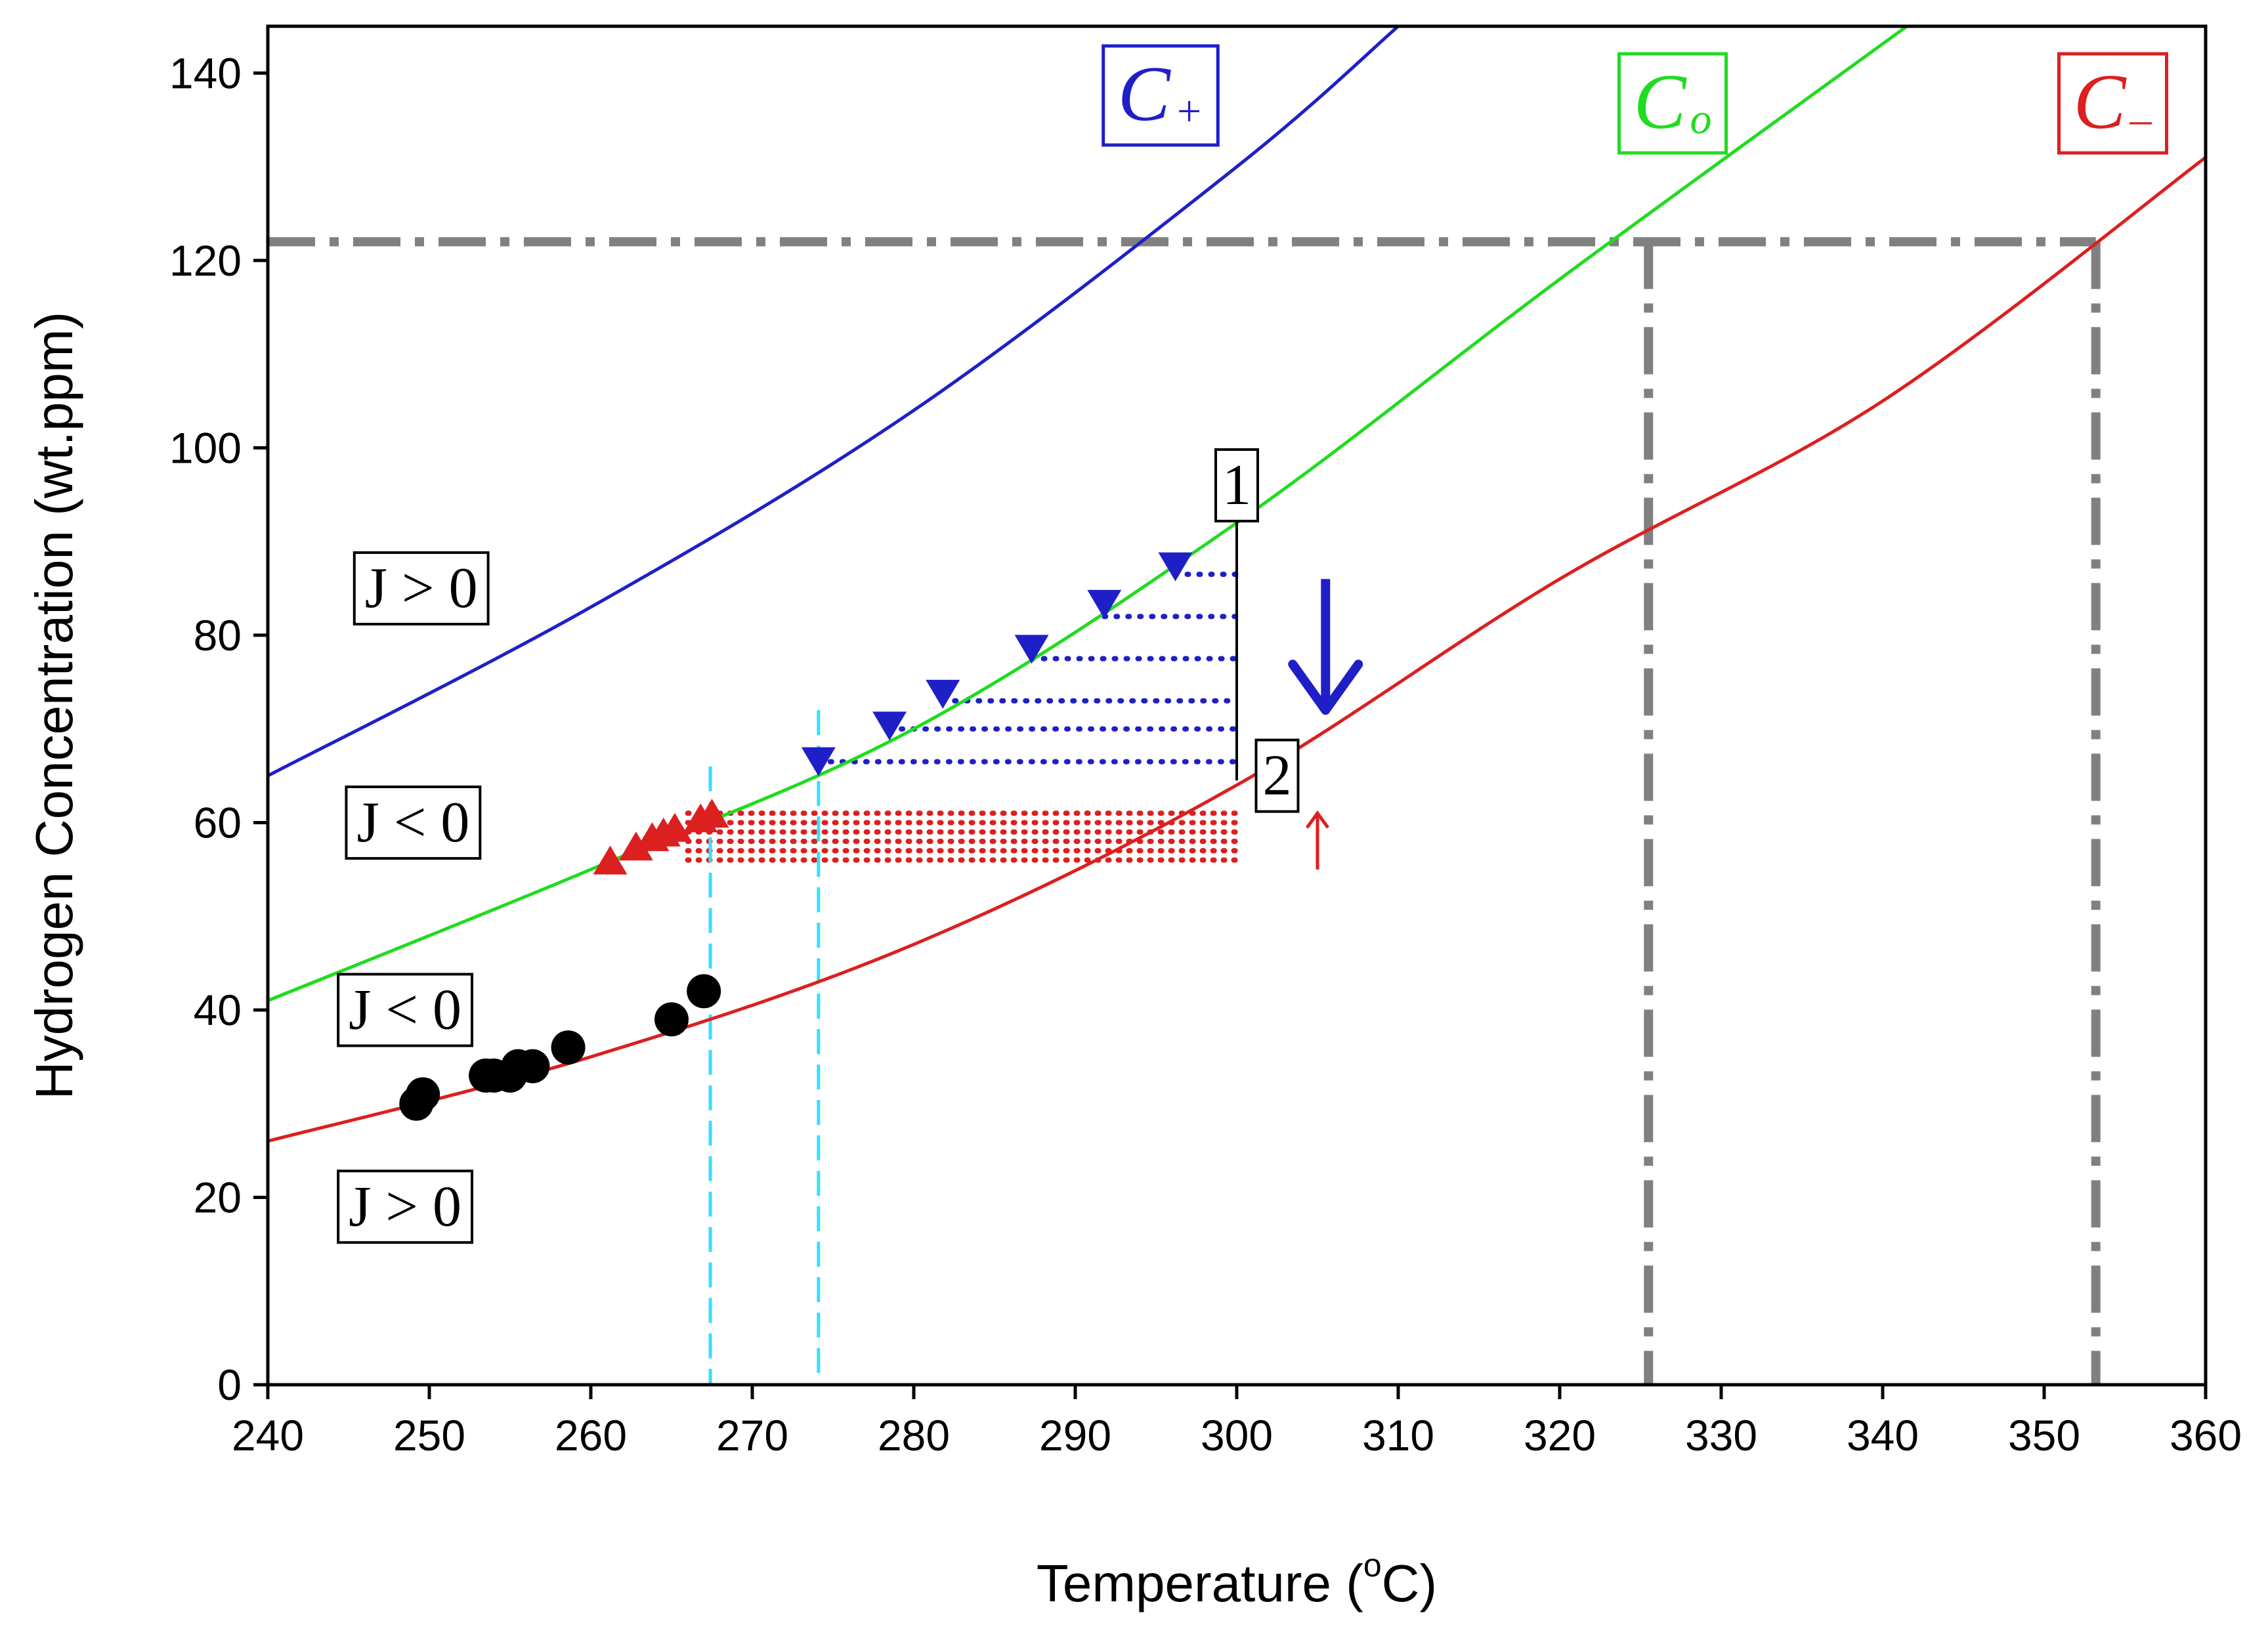 This screenshot has height=1642, width=2268. Describe the element at coordinates (206, 73) in the screenshot. I see `y-tick-label: 140` at that location.